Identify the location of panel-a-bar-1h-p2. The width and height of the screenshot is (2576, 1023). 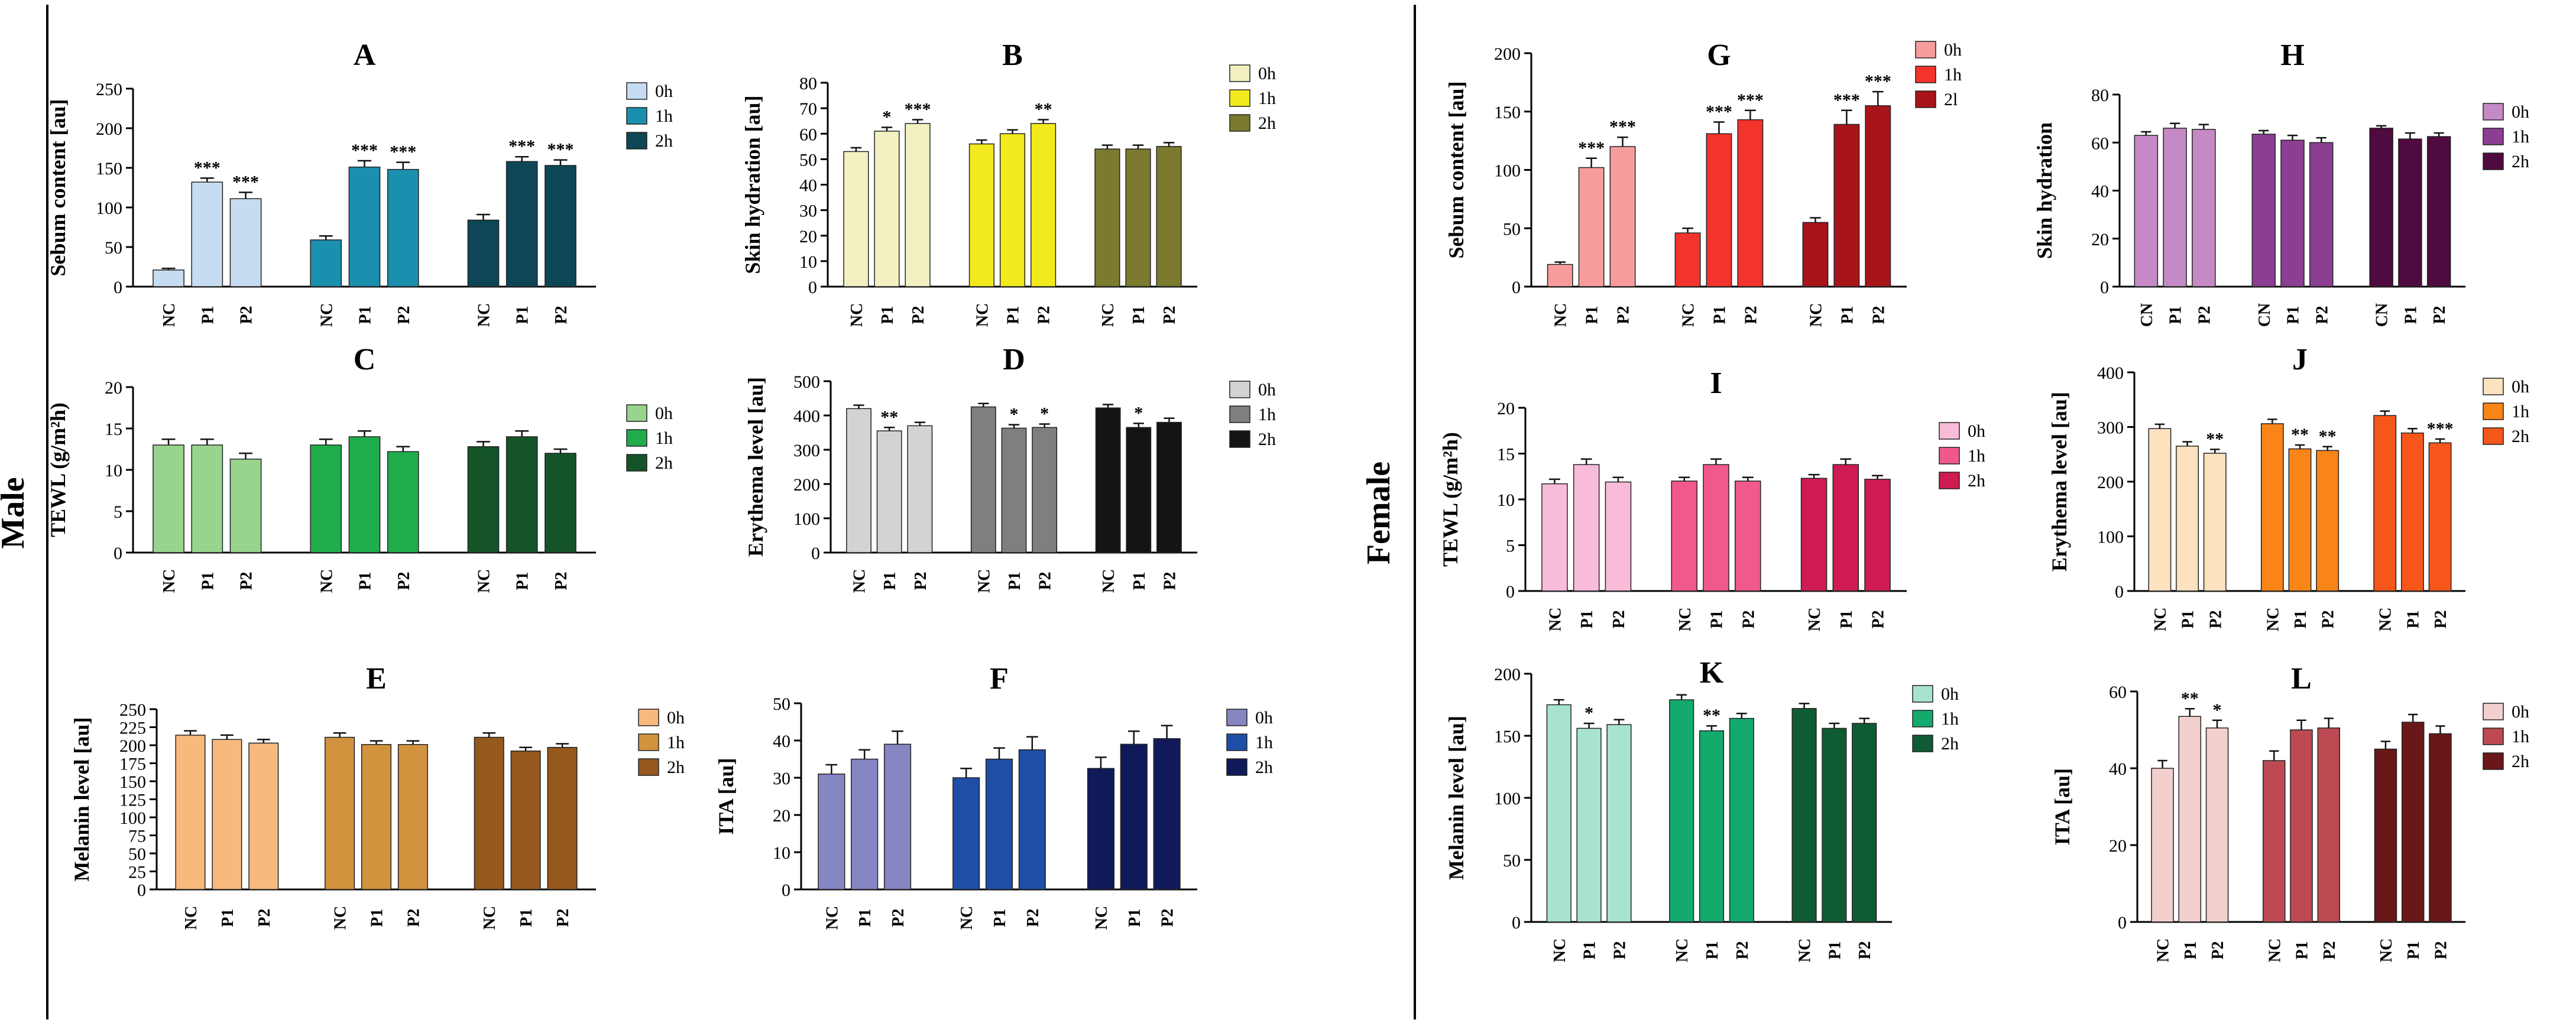
(403, 227).